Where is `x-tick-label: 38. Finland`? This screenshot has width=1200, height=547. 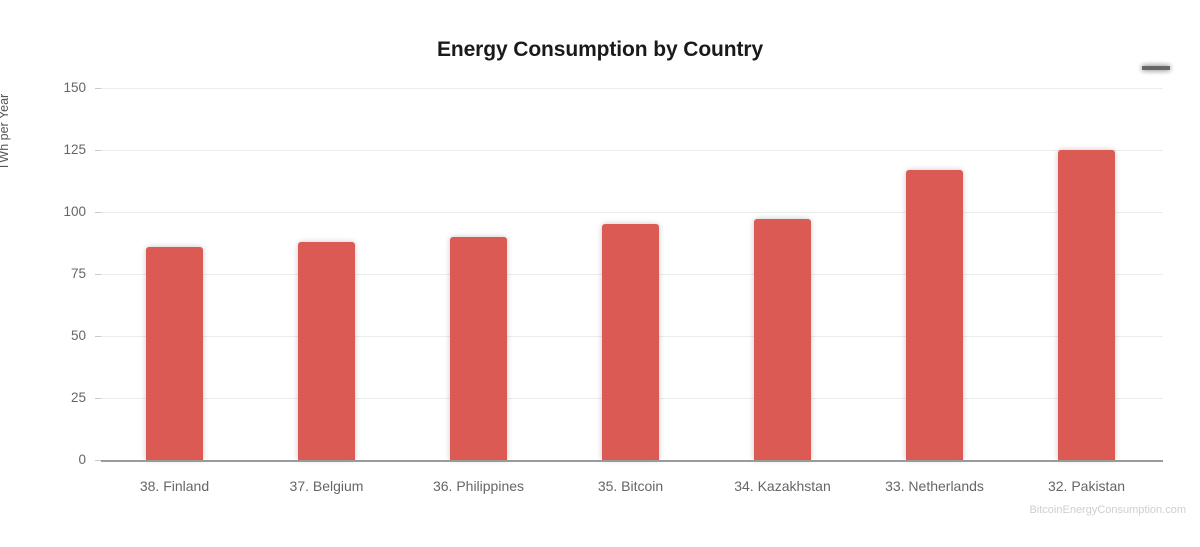
x-tick-label: 38. Finland is located at coordinates (174, 486).